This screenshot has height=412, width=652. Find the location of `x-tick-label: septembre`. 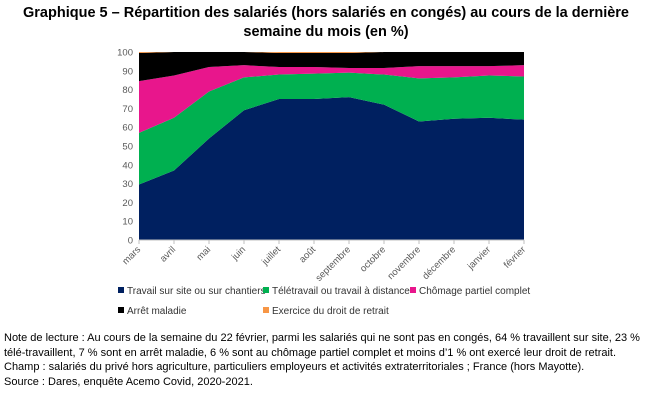

x-tick-label: septembre is located at coordinates (334, 264).